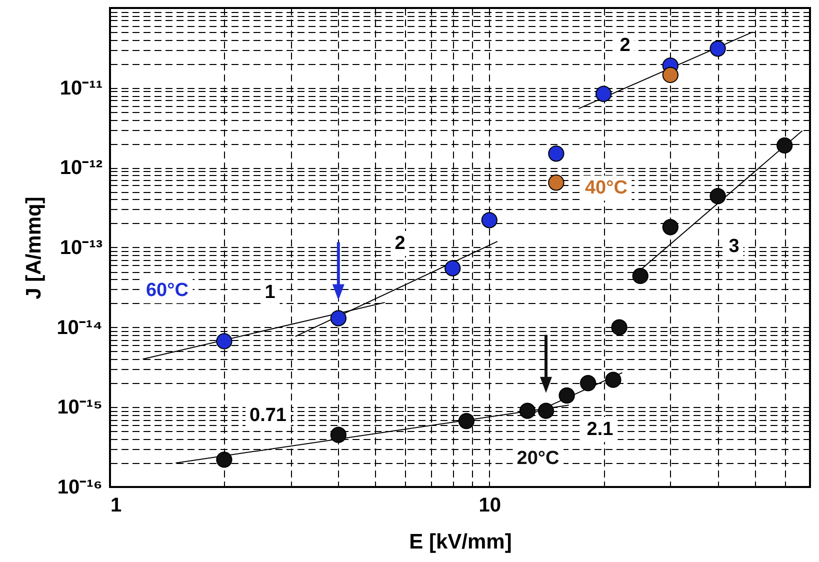 The image size is (819, 562). What do you see at coordinates (268, 415) in the screenshot?
I see `annotation: 0.71` at bounding box center [268, 415].